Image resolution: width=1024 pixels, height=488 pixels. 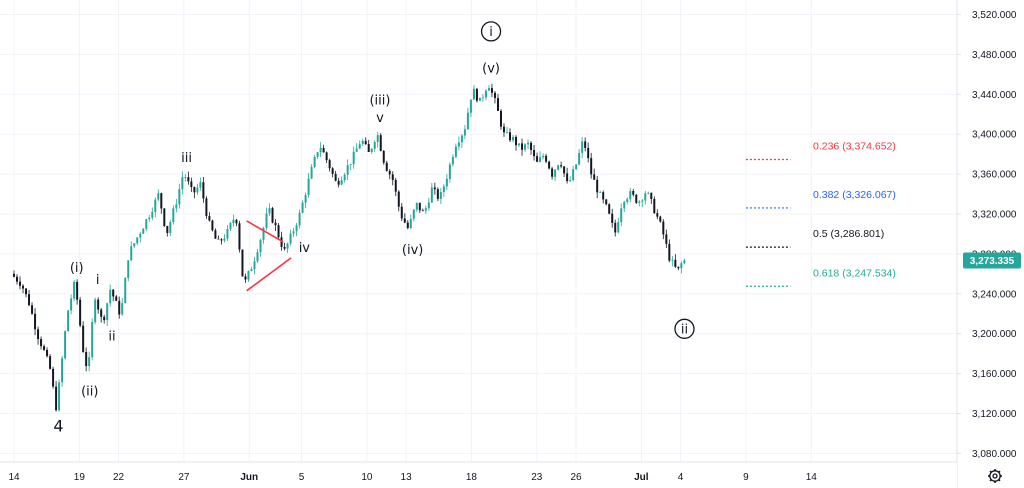 I want to click on y-tick-label: 3,480.000, so click(x=994, y=55).